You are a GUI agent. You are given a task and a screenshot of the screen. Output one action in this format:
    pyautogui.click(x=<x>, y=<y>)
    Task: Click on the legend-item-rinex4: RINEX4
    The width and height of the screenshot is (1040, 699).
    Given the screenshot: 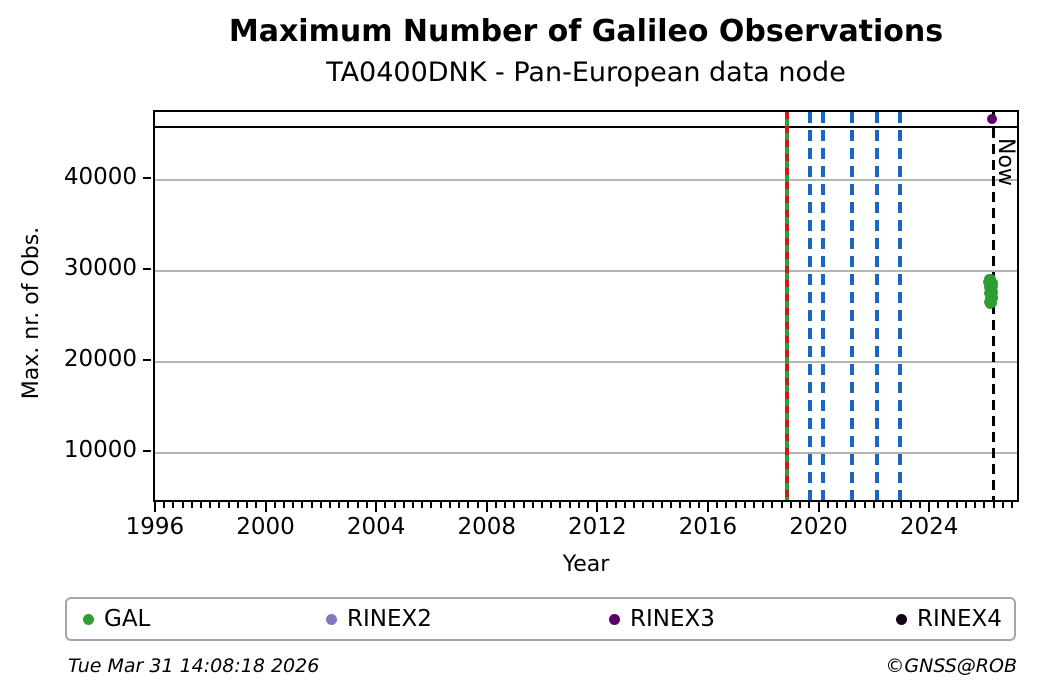 What is the action you would take?
    pyautogui.click(x=949, y=619)
    